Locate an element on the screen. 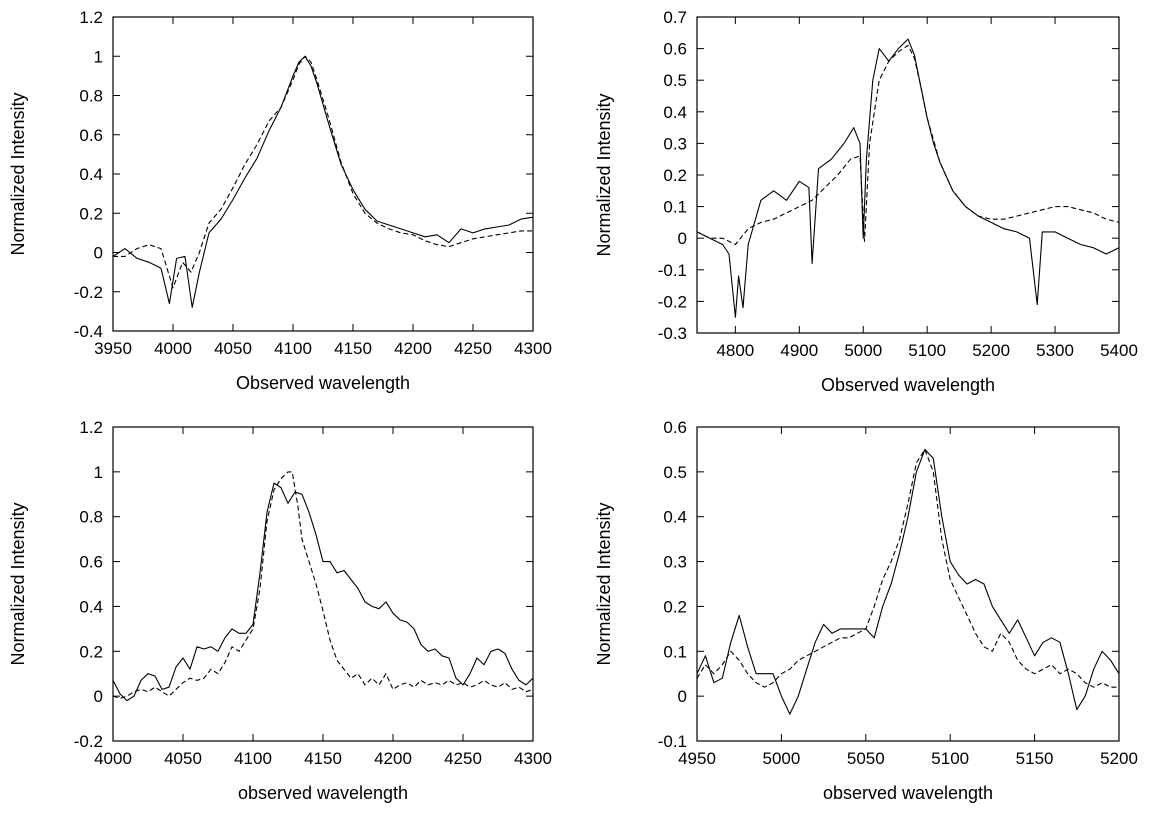 The height and width of the screenshot is (816, 1152). x-tick-label: 5400 is located at coordinates (1119, 350).